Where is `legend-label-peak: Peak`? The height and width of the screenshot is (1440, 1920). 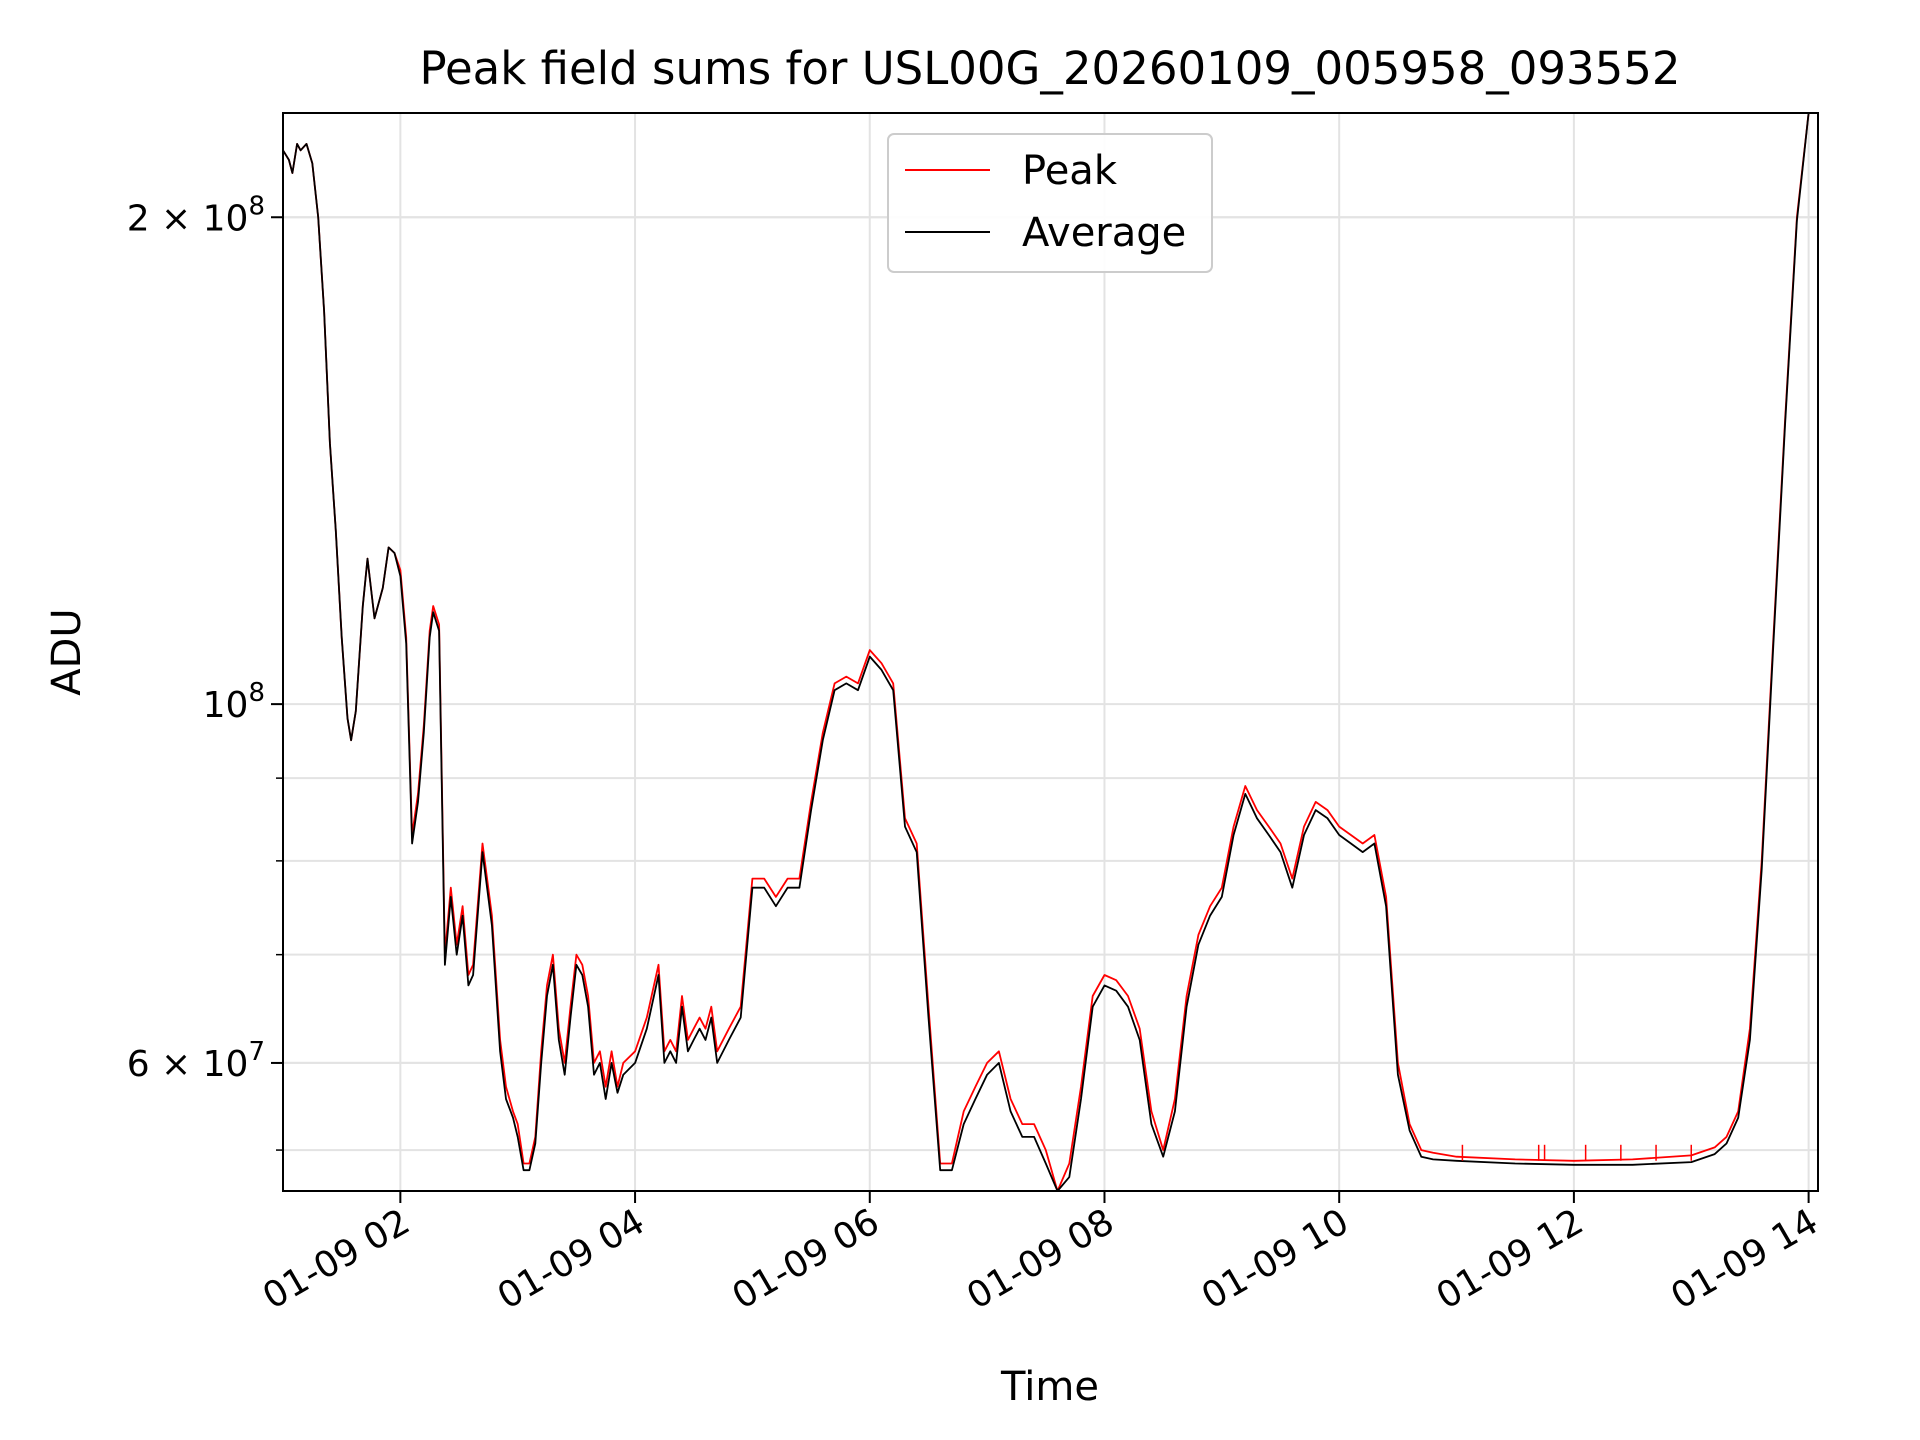
legend-label-peak: Peak is located at coordinates (1070, 171).